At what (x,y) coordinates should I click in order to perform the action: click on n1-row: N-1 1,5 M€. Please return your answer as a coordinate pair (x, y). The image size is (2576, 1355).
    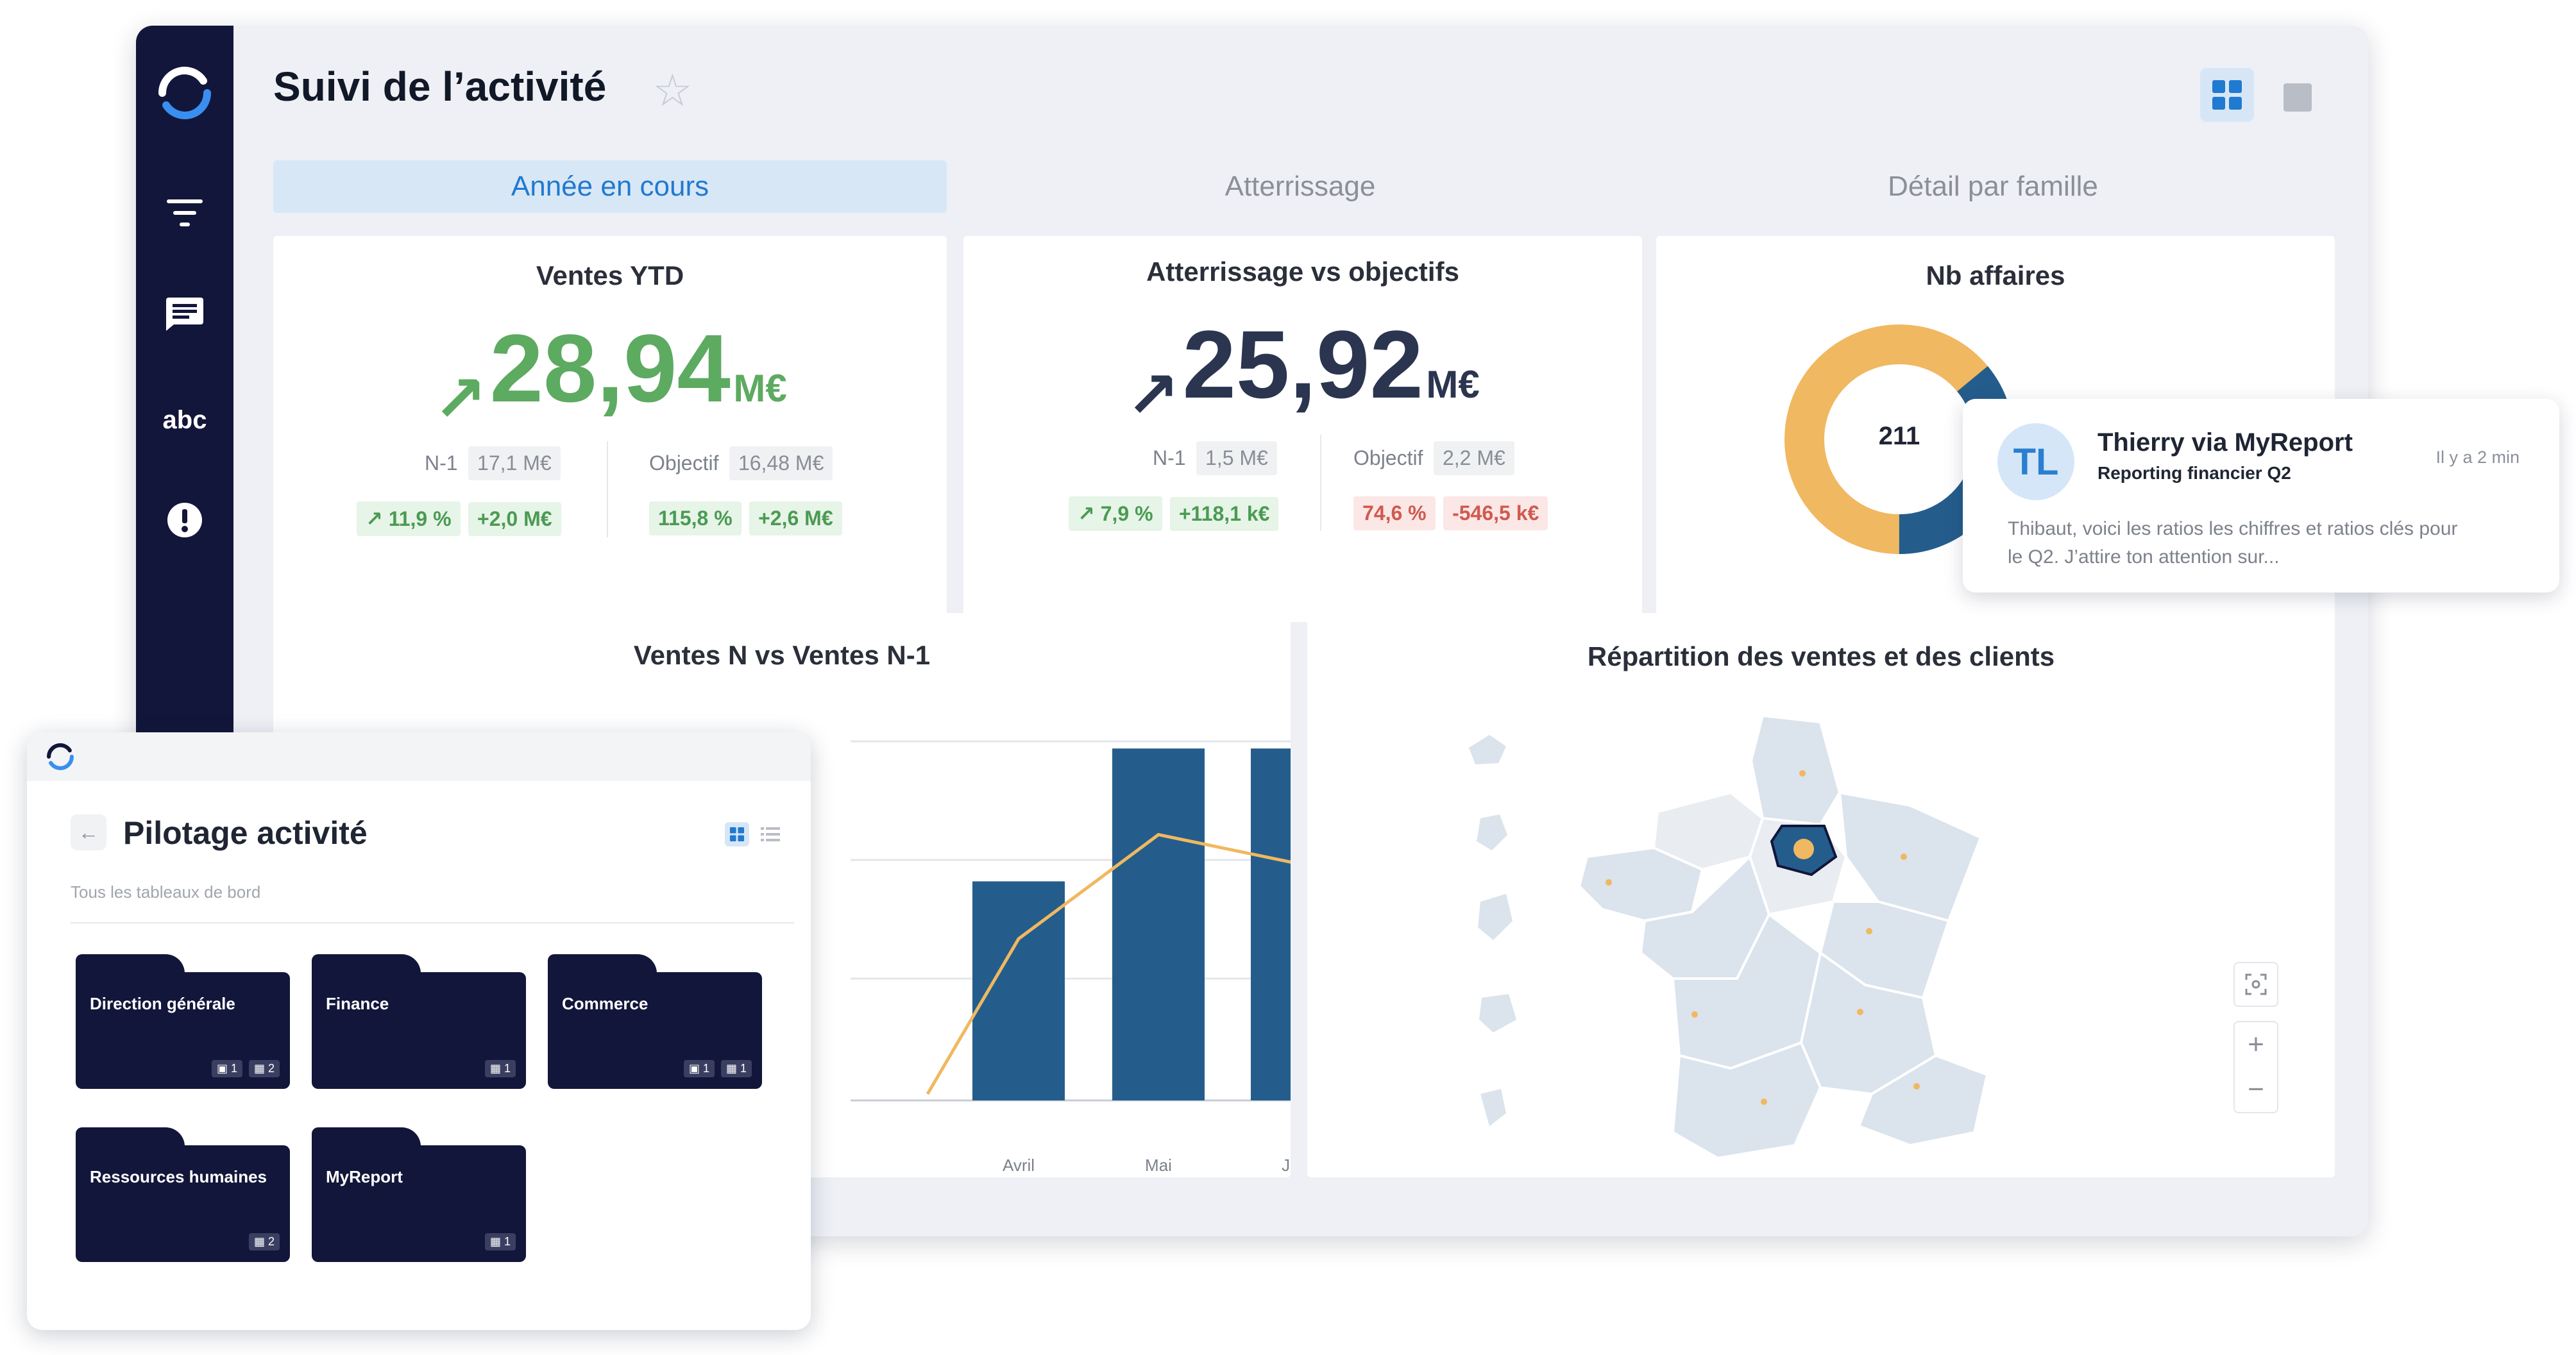
    Looking at the image, I should click on (1215, 458).